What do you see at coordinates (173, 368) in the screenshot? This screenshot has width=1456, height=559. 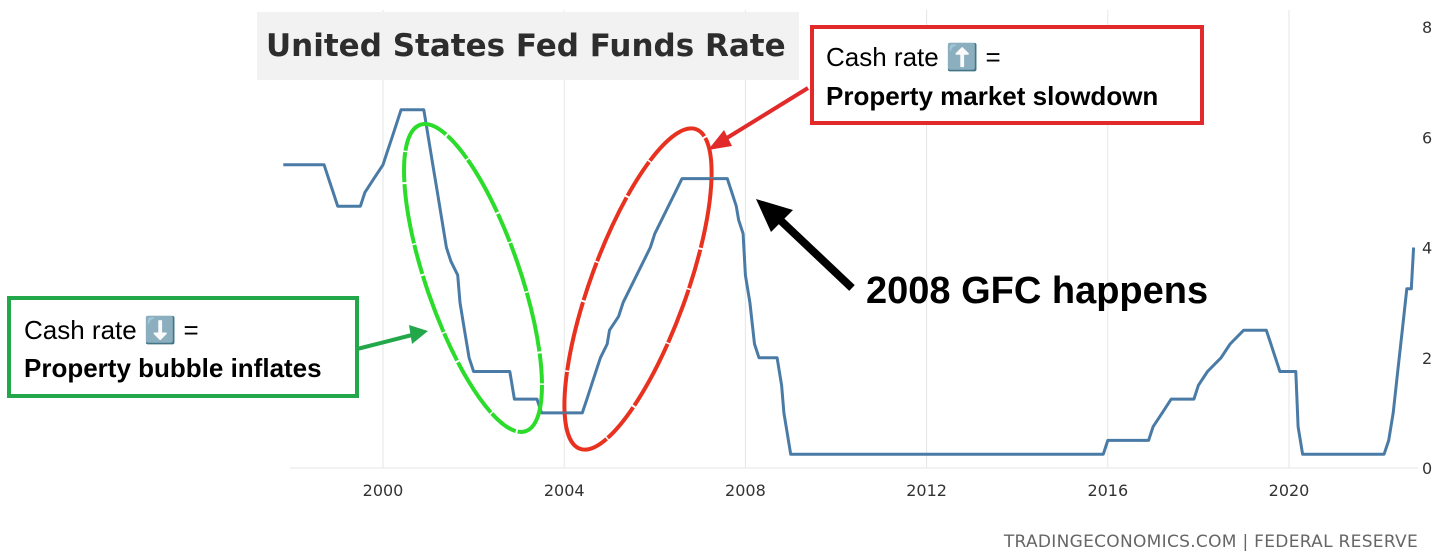 I see `green-box-line-2: Property bubble inflates` at bounding box center [173, 368].